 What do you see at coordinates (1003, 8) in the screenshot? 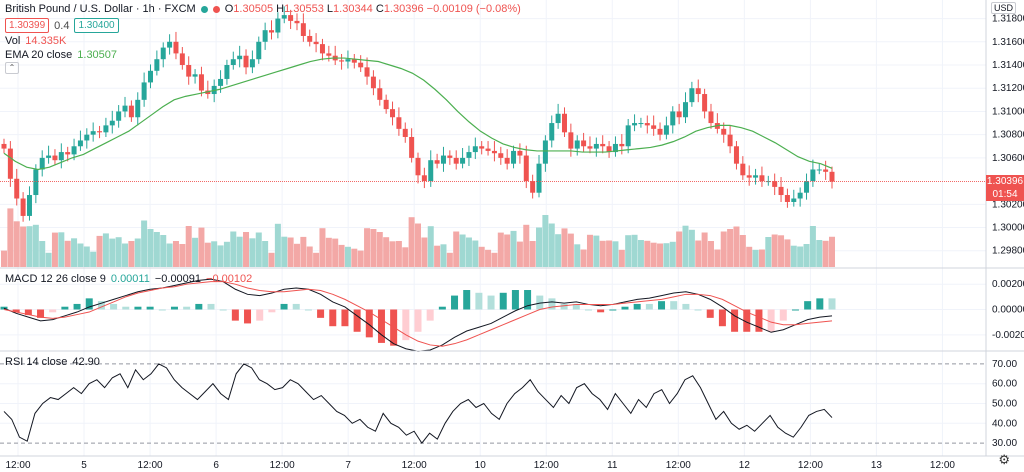
I see `currency-label: USD` at bounding box center [1003, 8].